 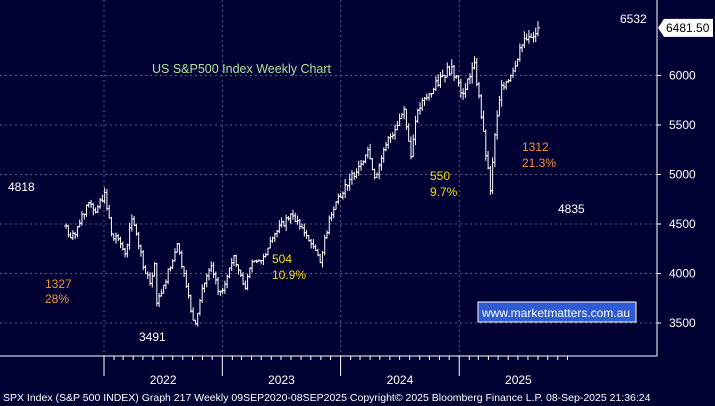 What do you see at coordinates (682, 224) in the screenshot?
I see `y-tick-label: 4500` at bounding box center [682, 224].